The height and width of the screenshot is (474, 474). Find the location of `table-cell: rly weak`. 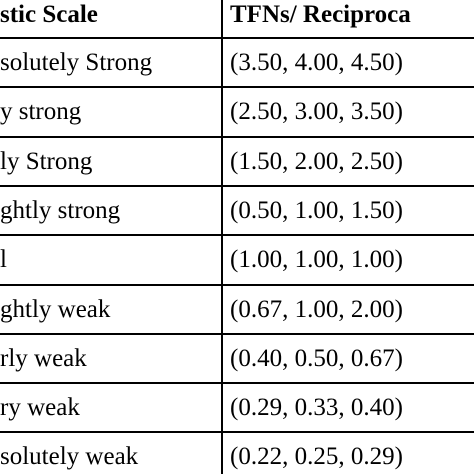

table-cell: rly weak is located at coordinates (43, 358).